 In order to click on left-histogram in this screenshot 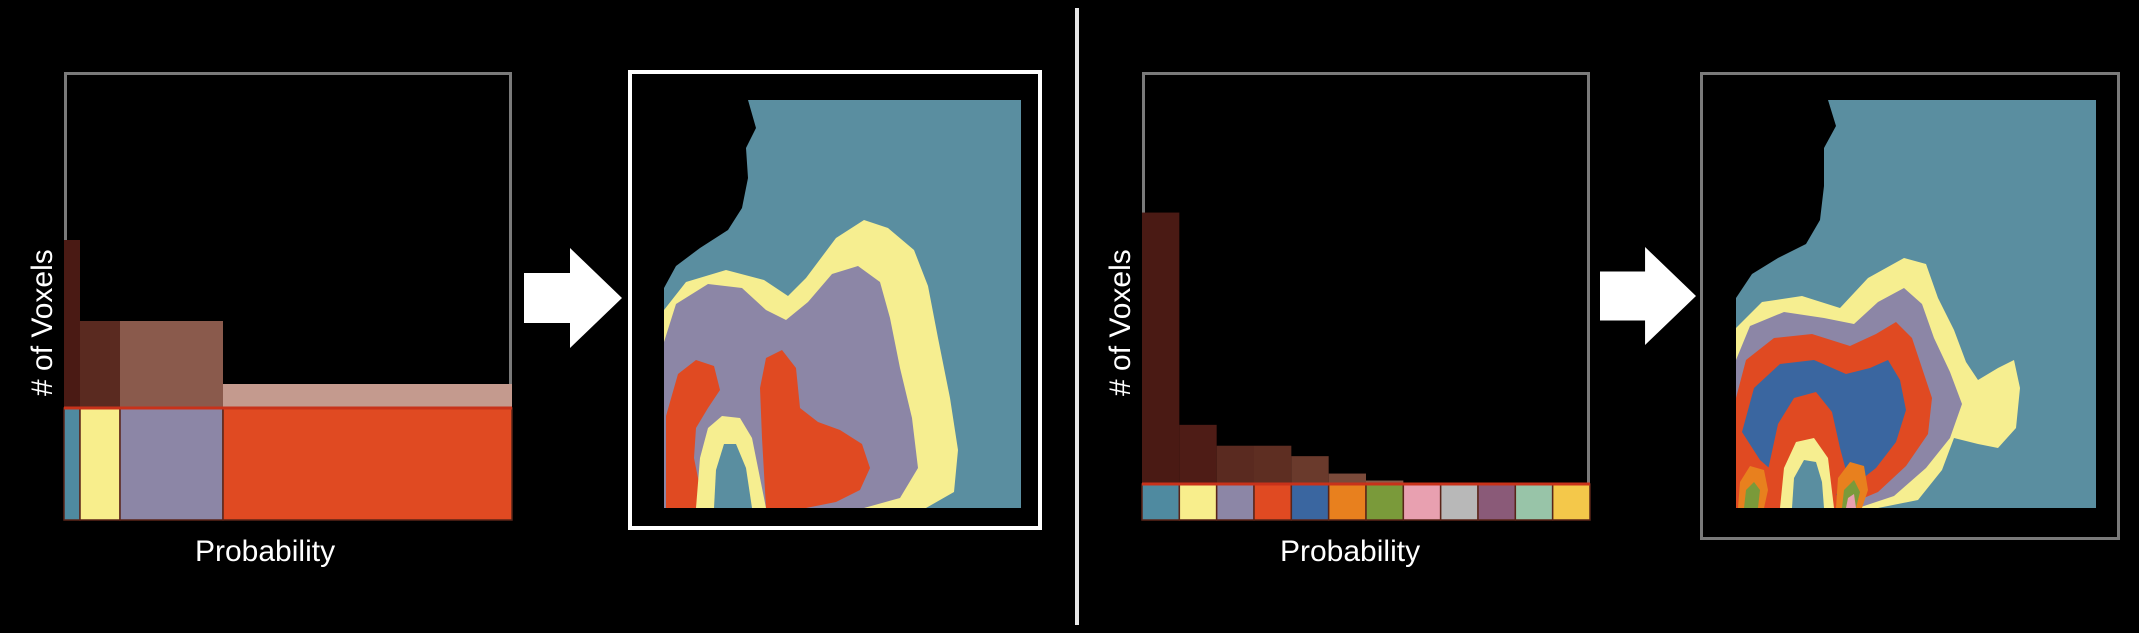, I will do `click(288, 380)`.